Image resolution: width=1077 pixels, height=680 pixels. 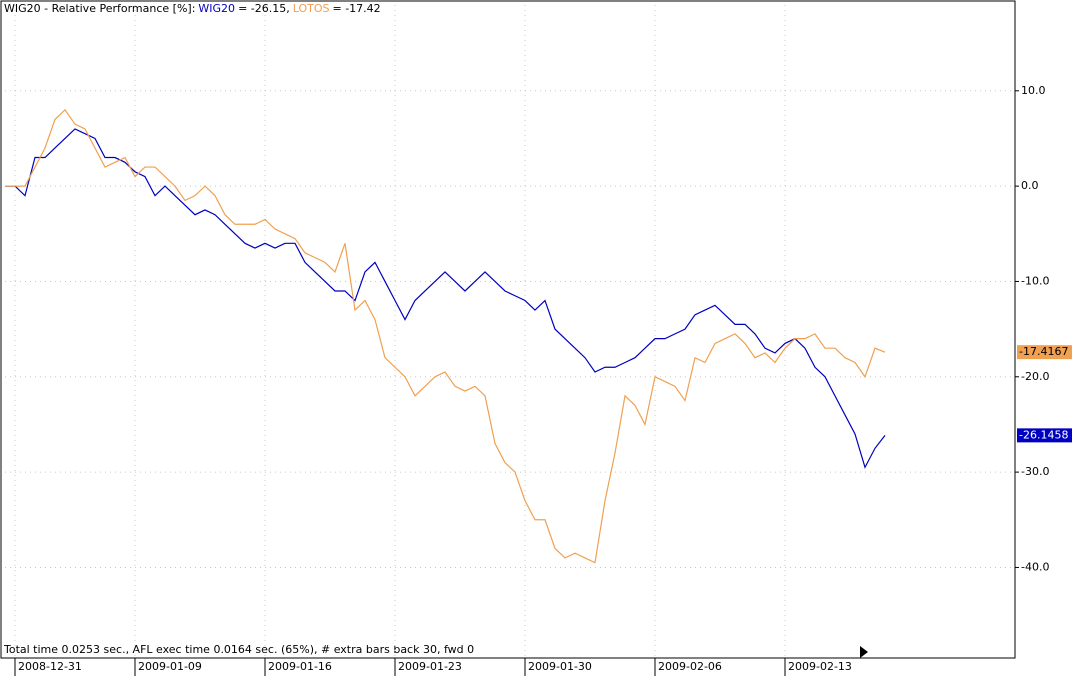 What do you see at coordinates (50, 666) in the screenshot?
I see `x-tick-label: 2008-12-31` at bounding box center [50, 666].